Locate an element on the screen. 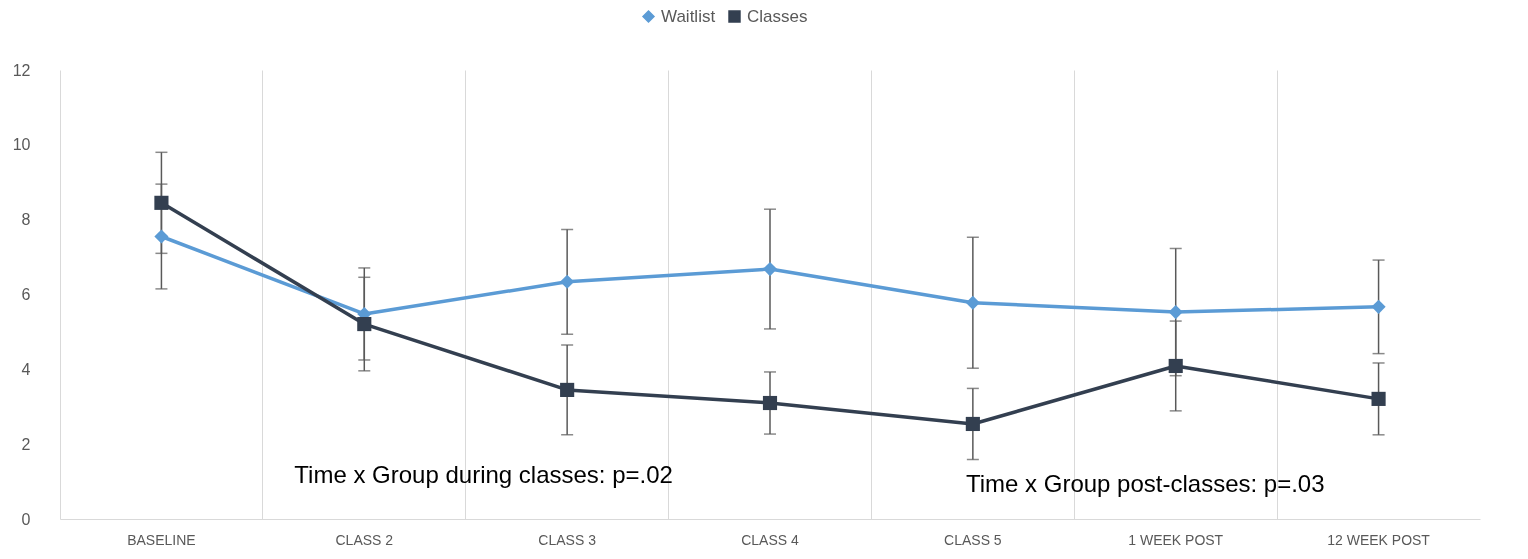 Image resolution: width=1528 pixels, height=559 pixels. y-tick-label: 6 is located at coordinates (26, 294).